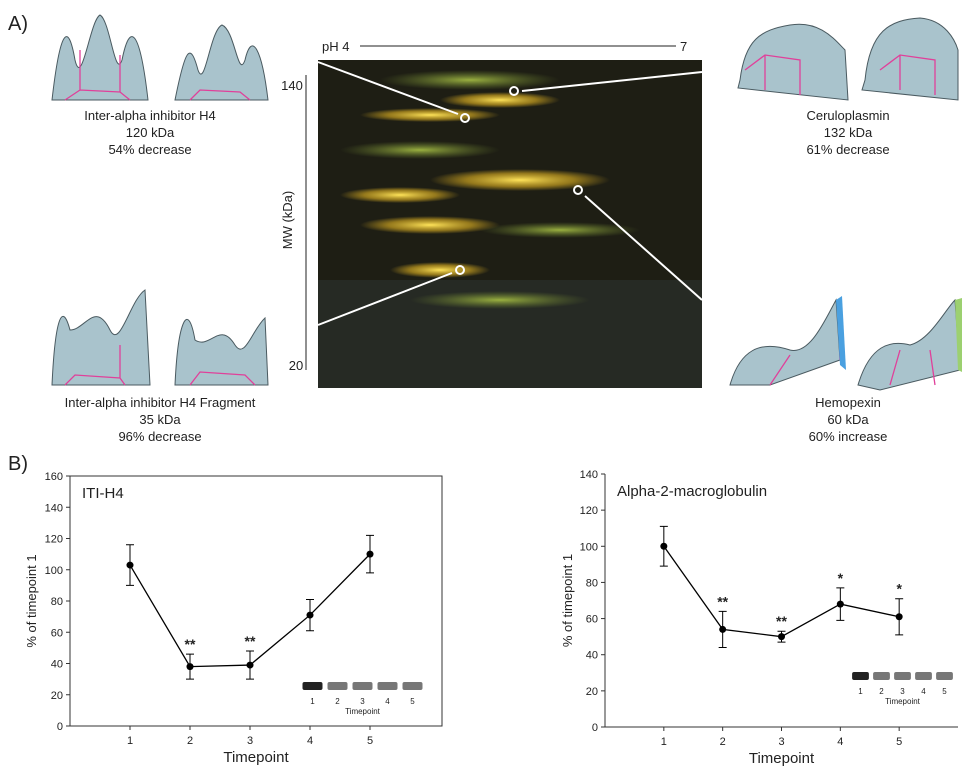 The width and height of the screenshot is (962, 772). Describe the element at coordinates (150, 115) in the screenshot. I see `protein-name: Inter-alpha inhibitor H4` at that location.